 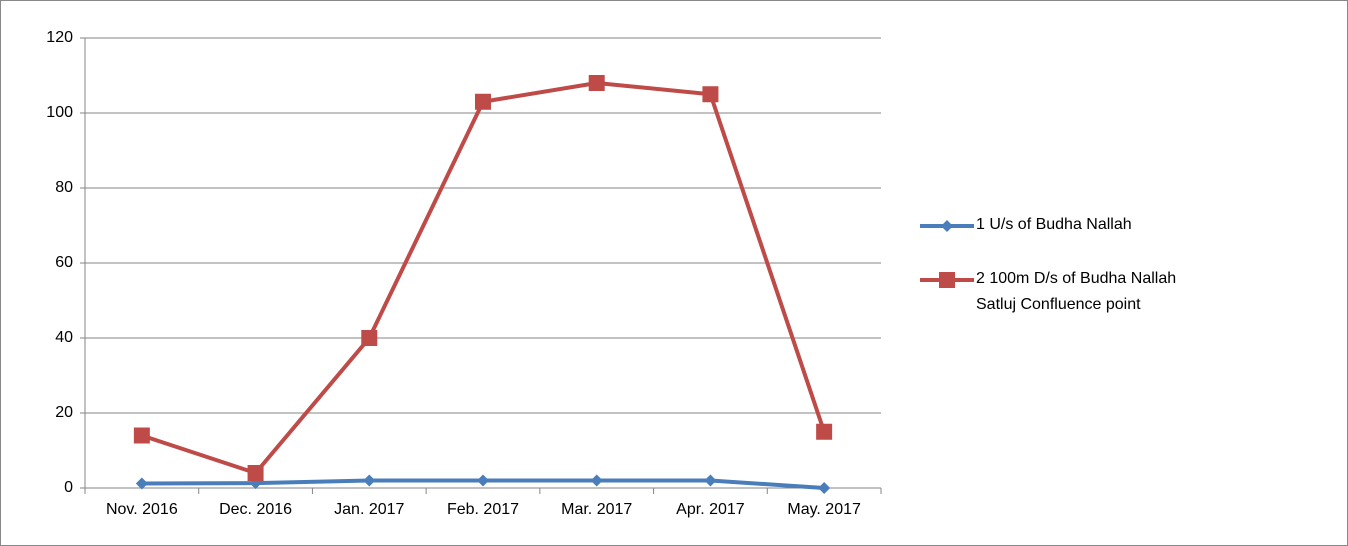 I want to click on legend-entry: 1 U/s of Budha Nallah, so click(x=1068, y=225).